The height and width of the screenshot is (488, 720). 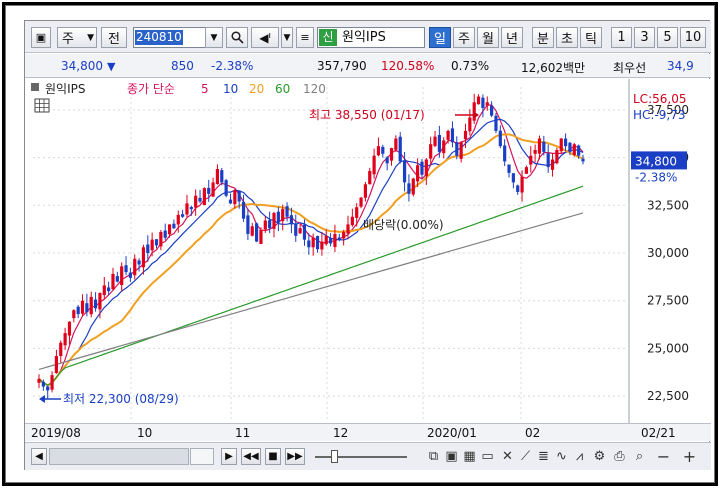 What do you see at coordinates (334, 456) in the screenshot?
I see `zoom-slider-handle` at bounding box center [334, 456].